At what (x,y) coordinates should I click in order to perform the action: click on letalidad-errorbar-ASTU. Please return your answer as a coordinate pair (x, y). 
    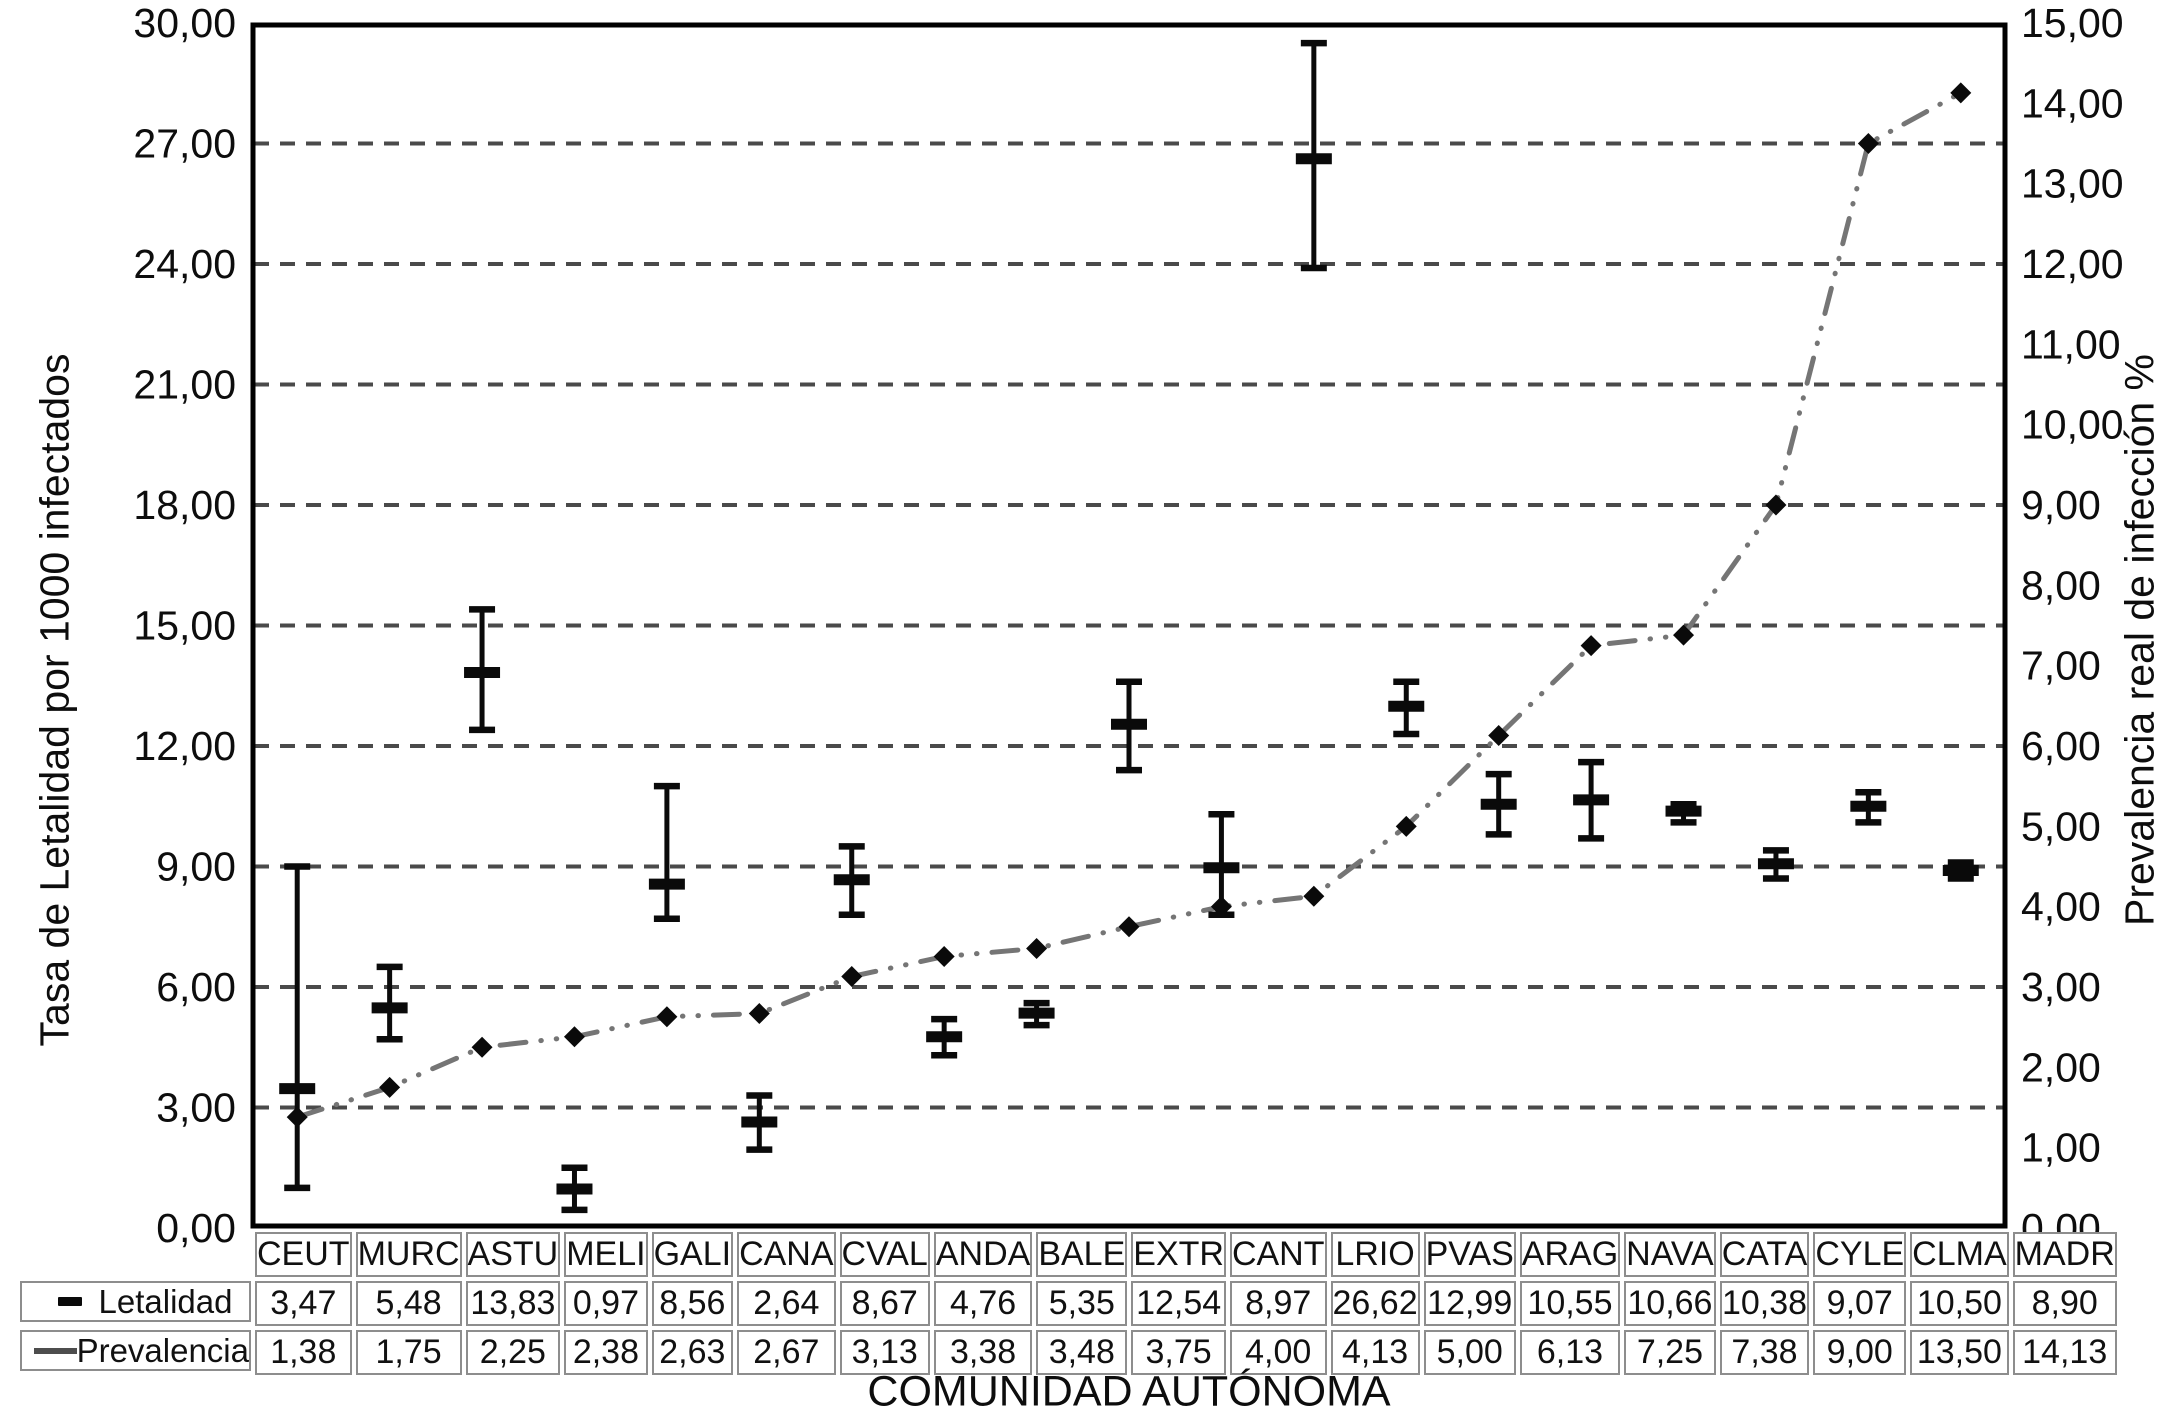
    Looking at the image, I should click on (482, 670).